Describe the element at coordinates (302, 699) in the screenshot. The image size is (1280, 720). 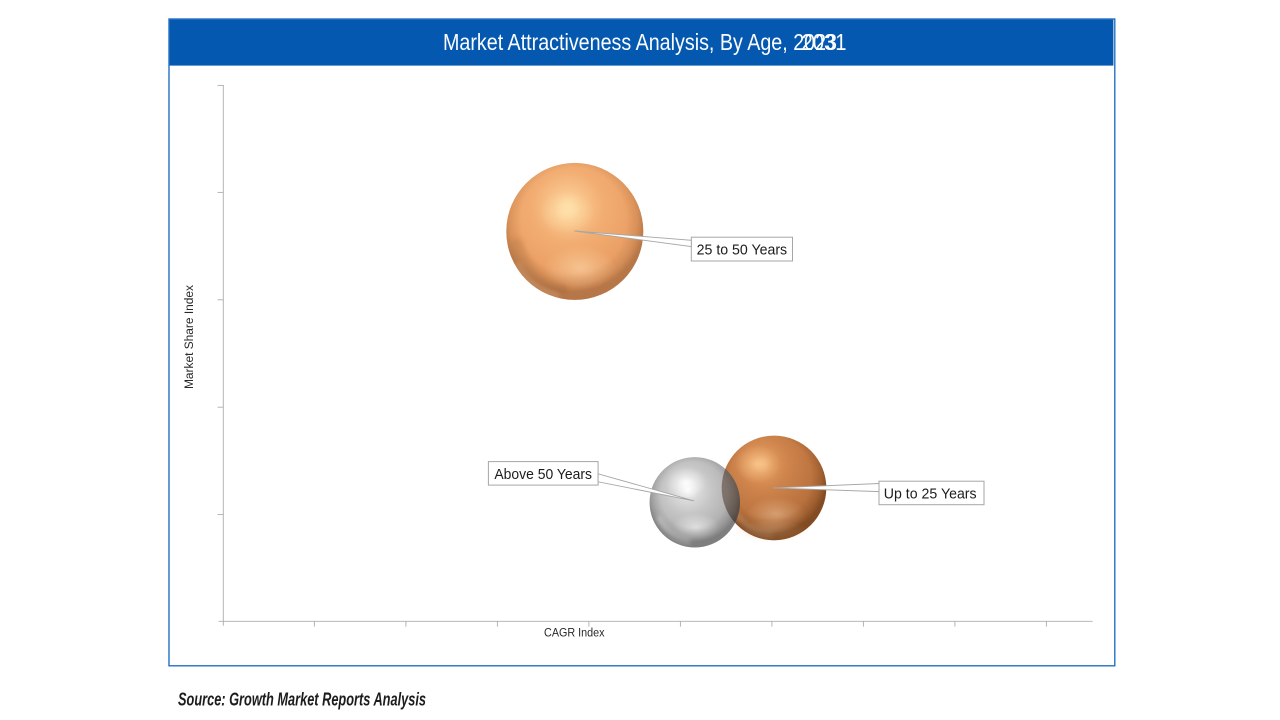
I see `svg-text:Source: Growth Market Reports: Source: Growth Market Reports Analysis` at that location.